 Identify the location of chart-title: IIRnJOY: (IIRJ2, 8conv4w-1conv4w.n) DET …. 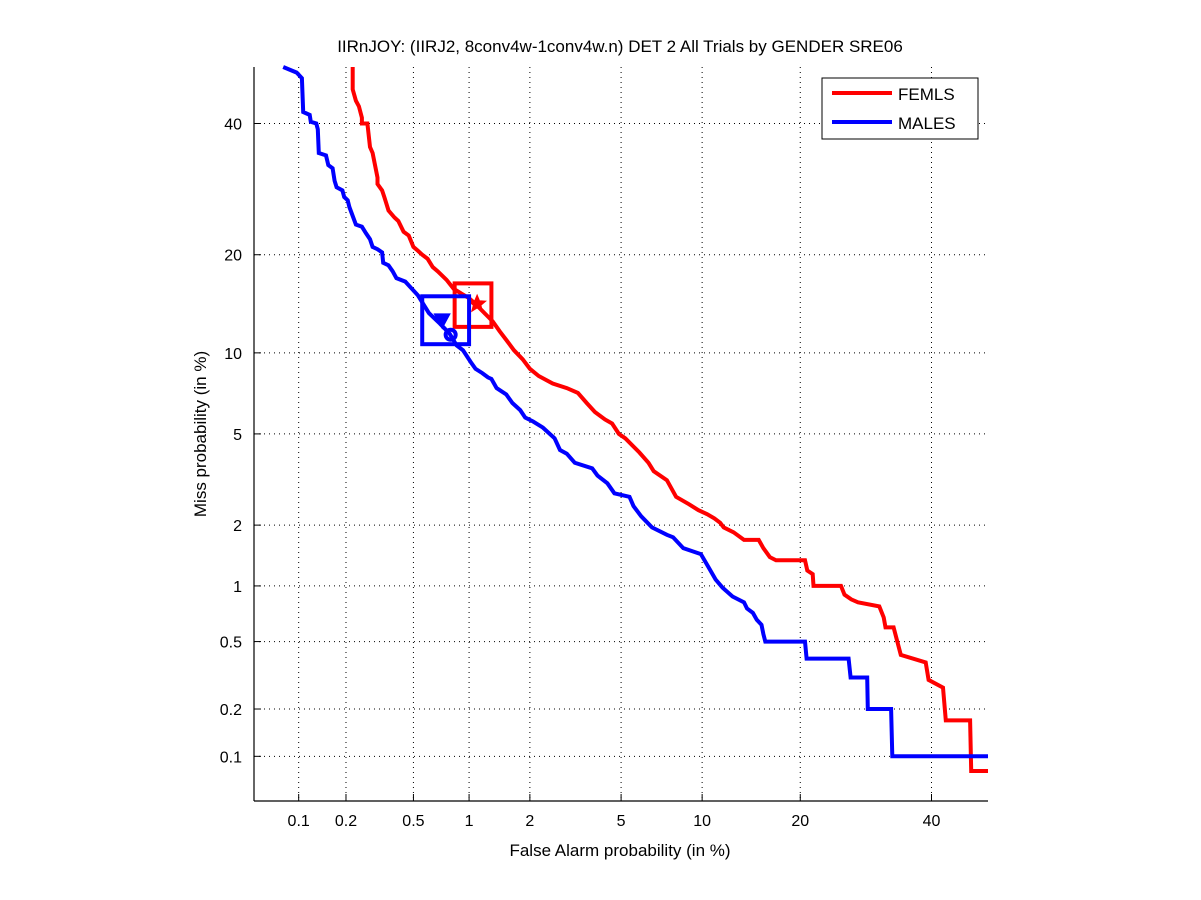
(620, 46).